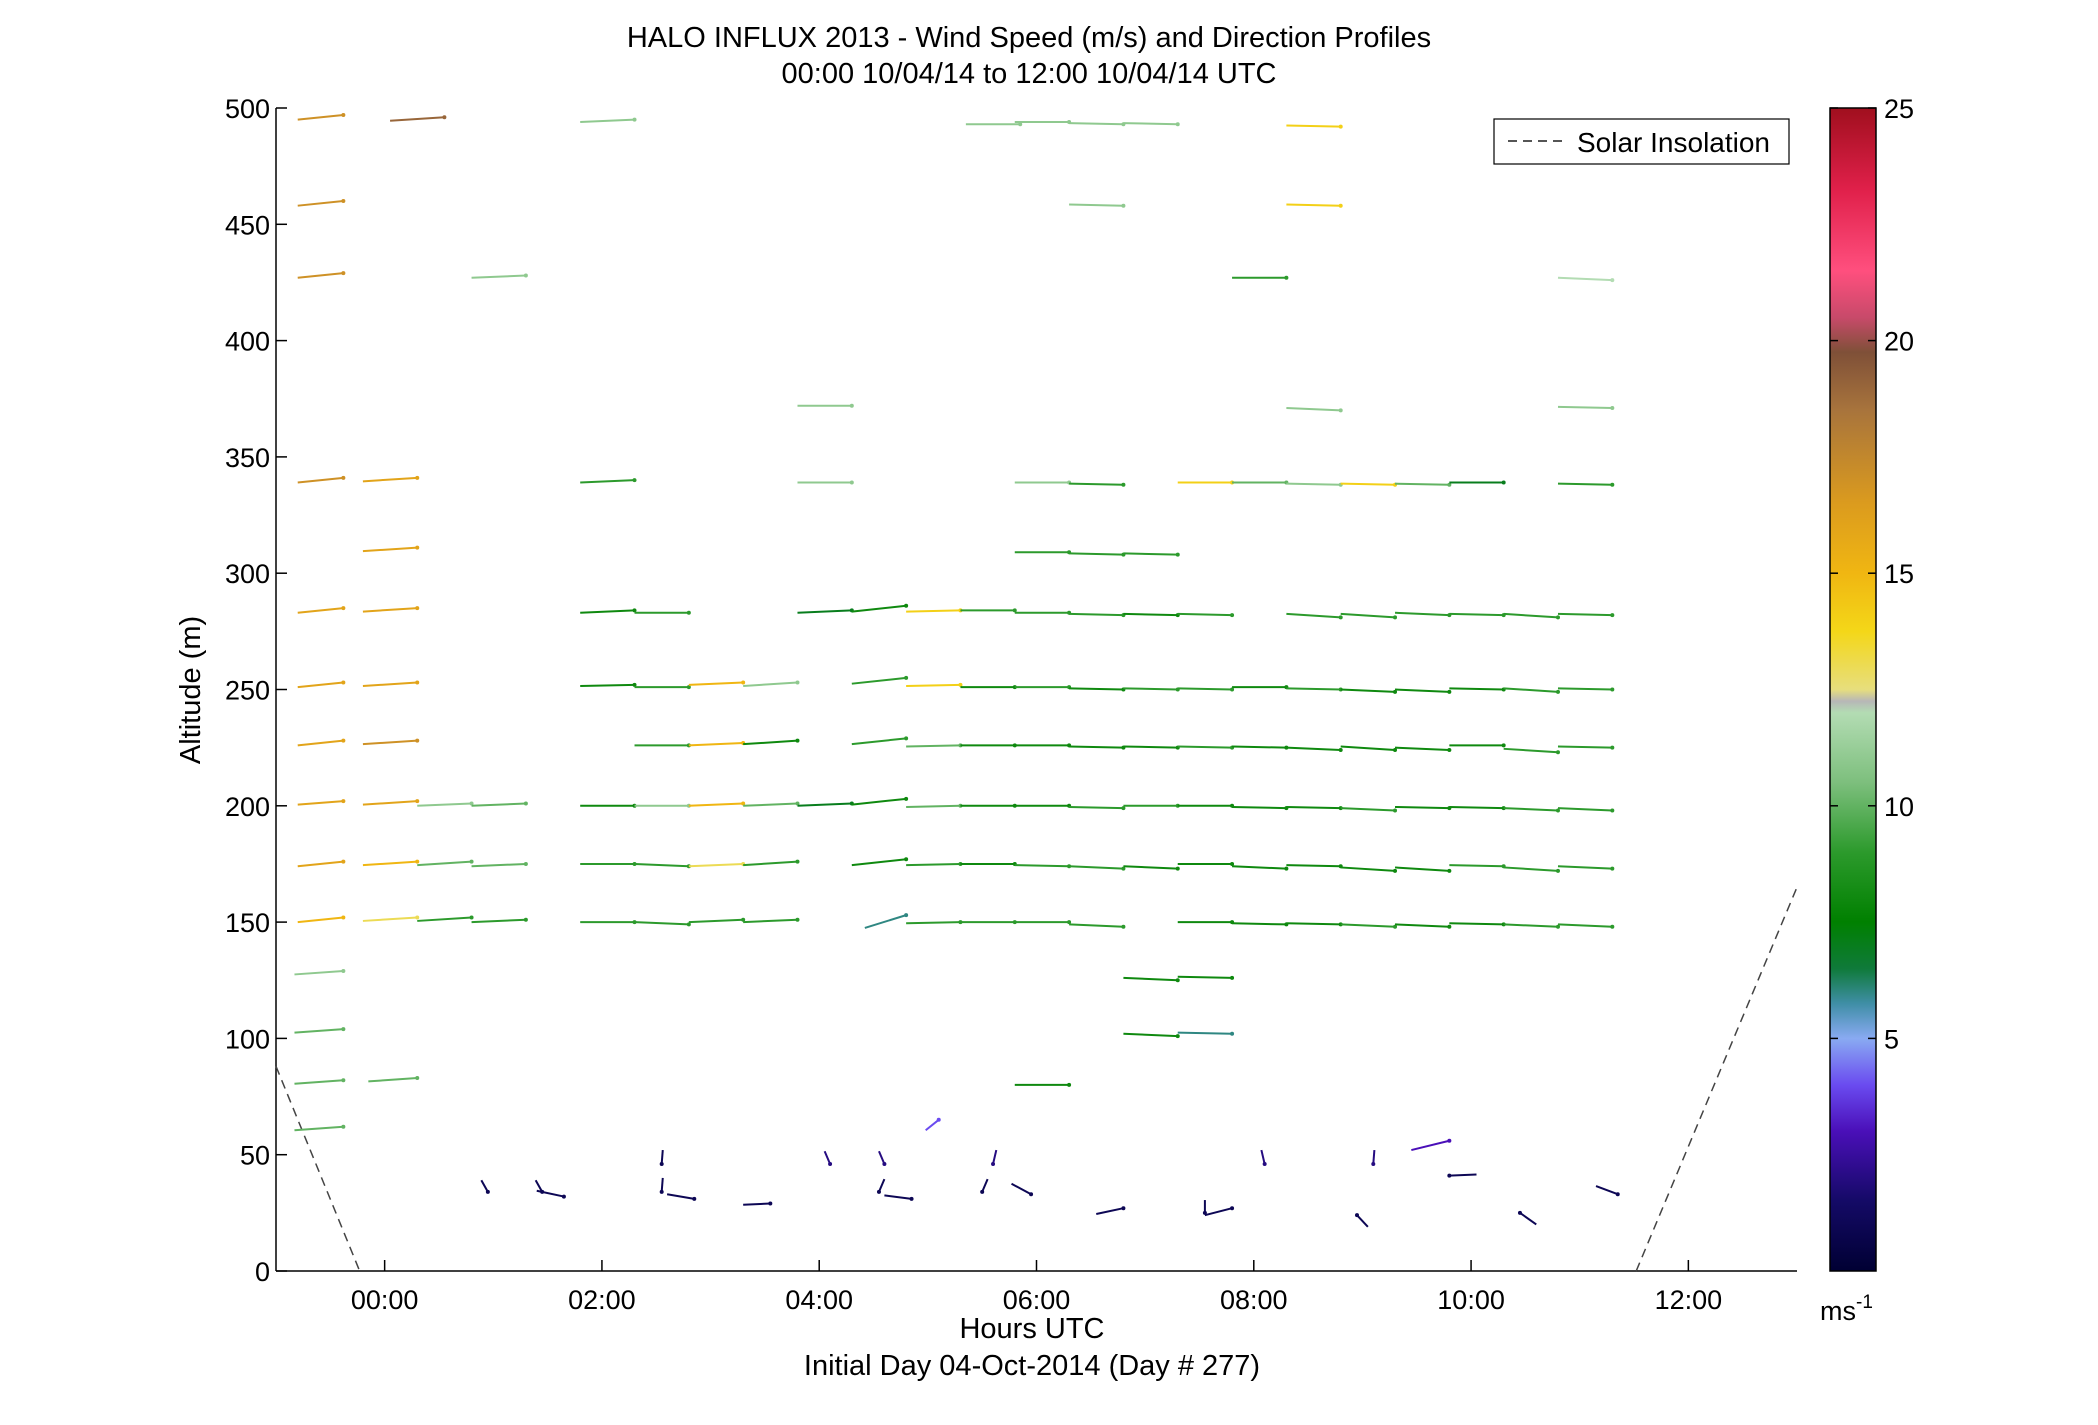  Describe the element at coordinates (1864, 1302) in the screenshot. I see `colorbar-unit-exponent: -1` at that location.